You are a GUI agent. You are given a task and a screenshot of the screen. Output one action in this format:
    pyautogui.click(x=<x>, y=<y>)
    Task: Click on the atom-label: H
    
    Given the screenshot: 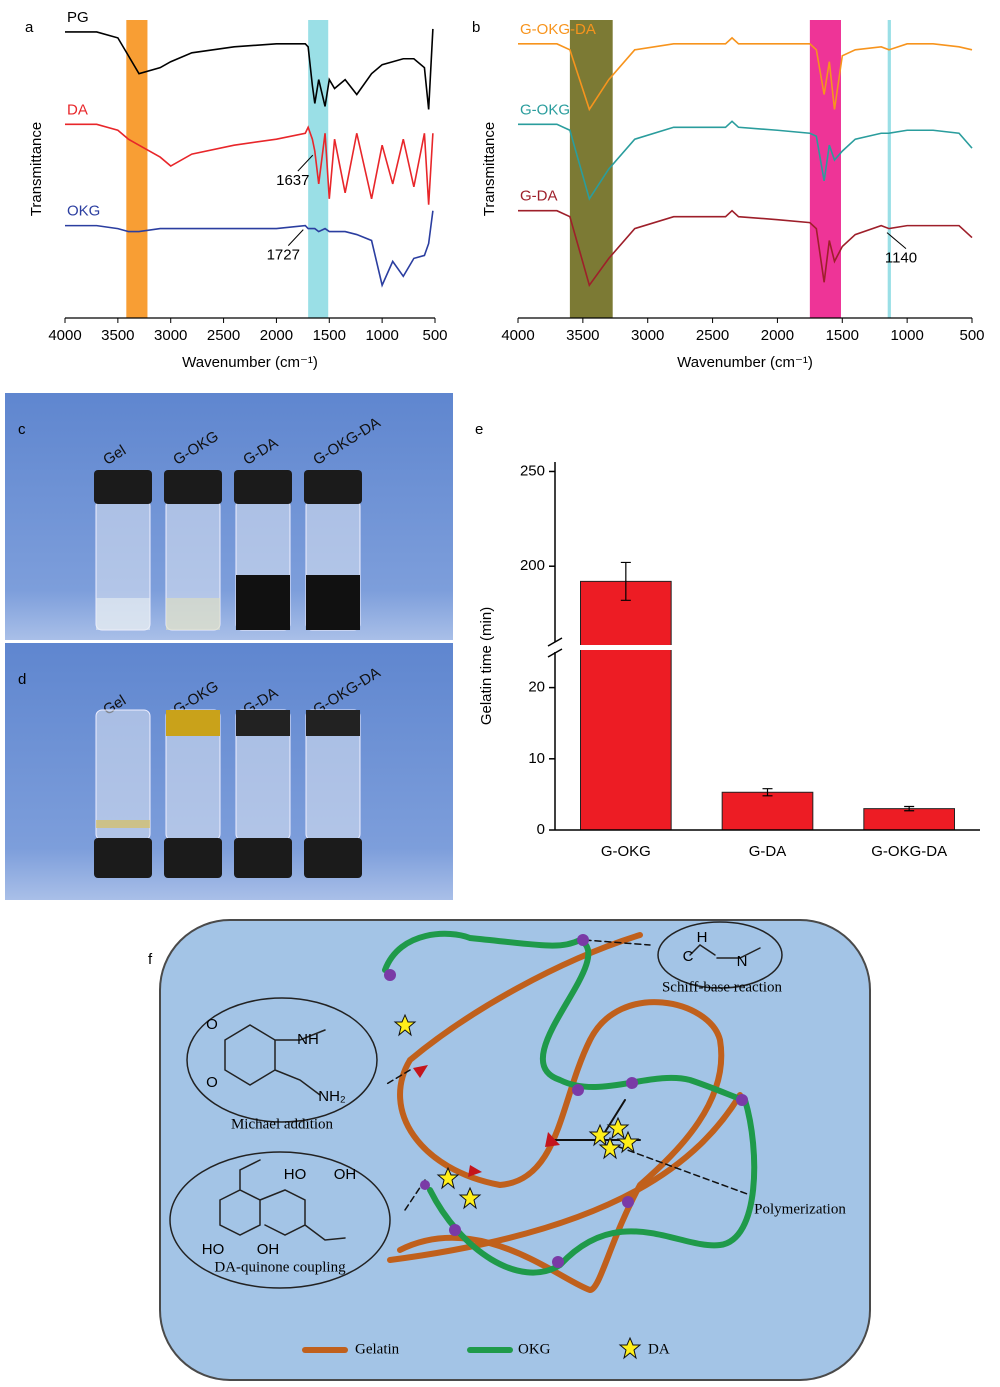 What is the action you would take?
    pyautogui.click(x=702, y=937)
    